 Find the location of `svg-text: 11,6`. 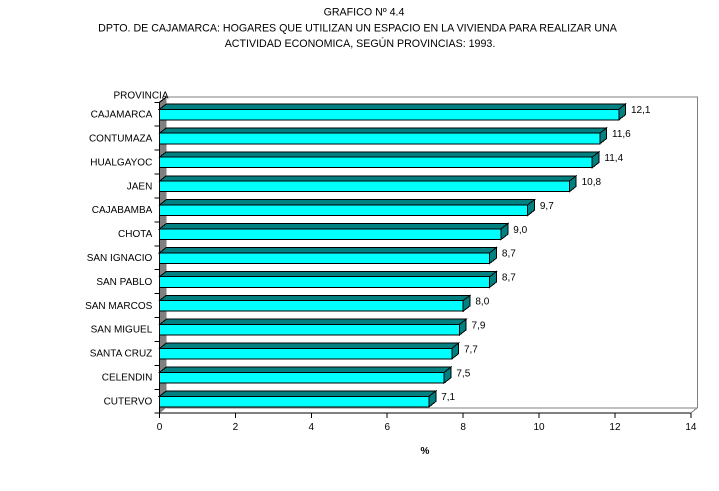

svg-text: 11,6 is located at coordinates (621, 134).